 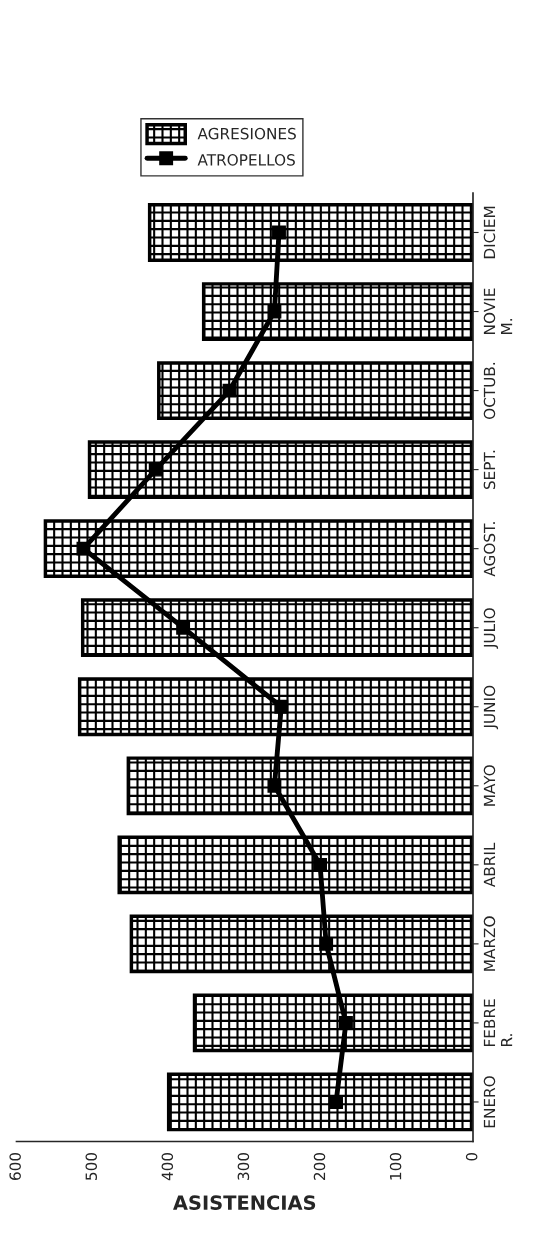 I want to click on y-tick-label: DICIEM, so click(x=489, y=232).